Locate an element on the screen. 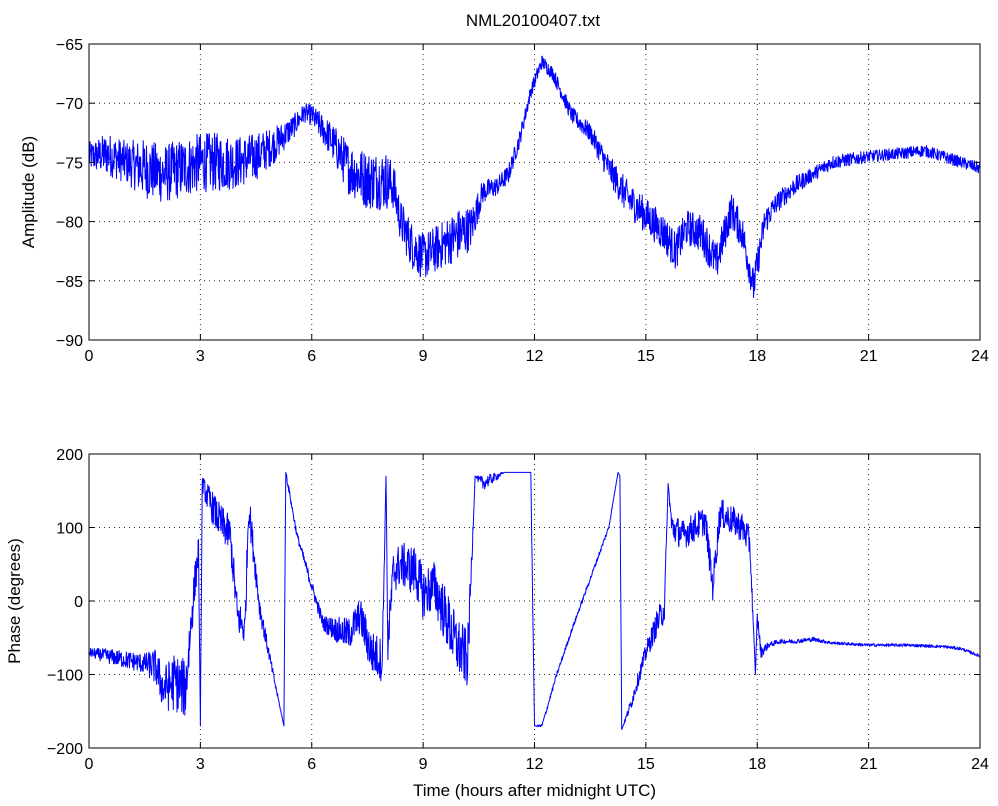 The width and height of the screenshot is (998, 806). phase-x-tick-label: 9 is located at coordinates (423, 764).